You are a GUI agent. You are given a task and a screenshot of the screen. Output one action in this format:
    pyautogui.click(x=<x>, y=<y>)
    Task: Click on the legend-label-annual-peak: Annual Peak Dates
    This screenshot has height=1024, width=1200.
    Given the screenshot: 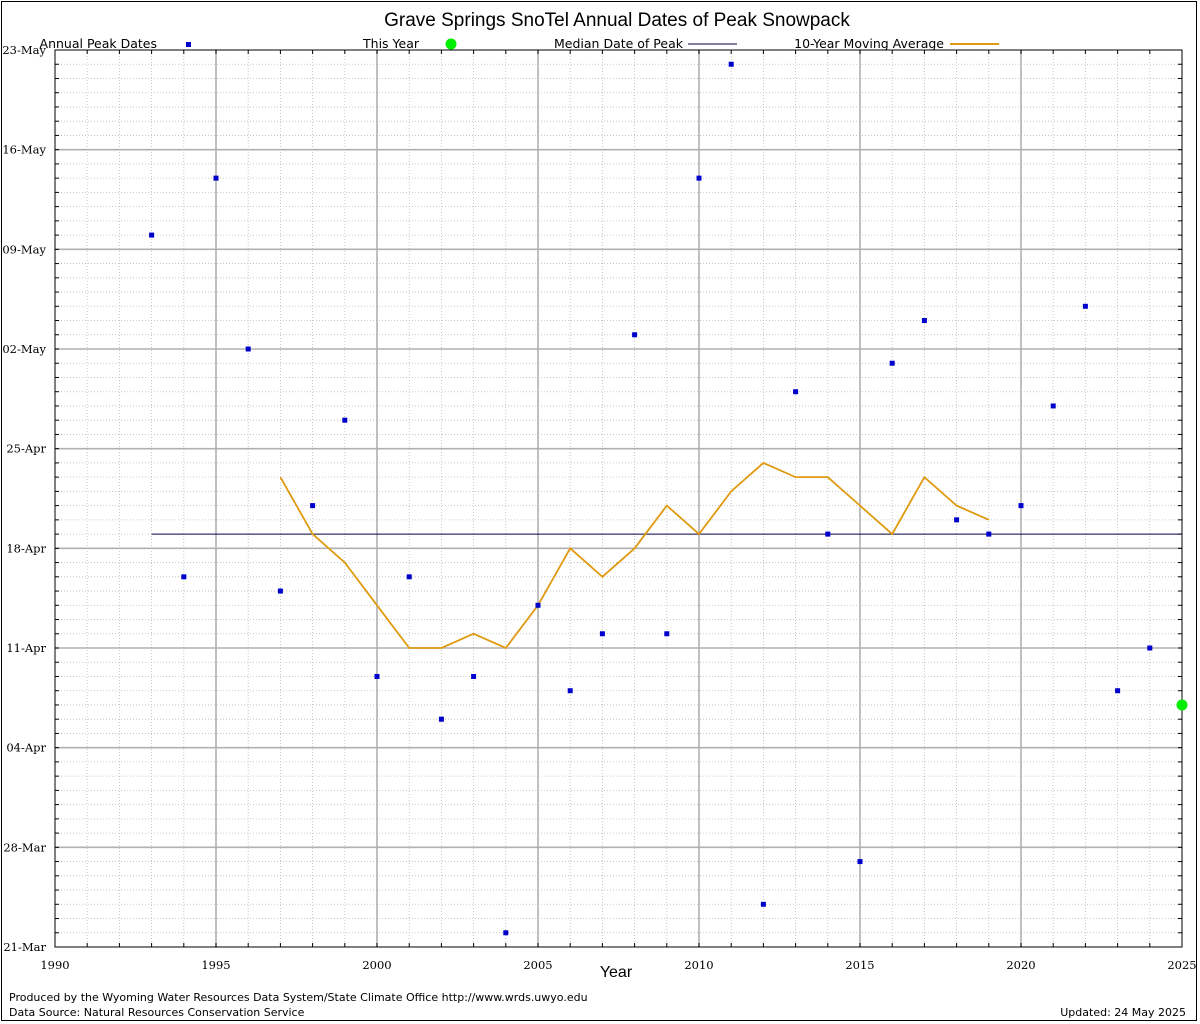 What is the action you would take?
    pyautogui.click(x=98, y=43)
    